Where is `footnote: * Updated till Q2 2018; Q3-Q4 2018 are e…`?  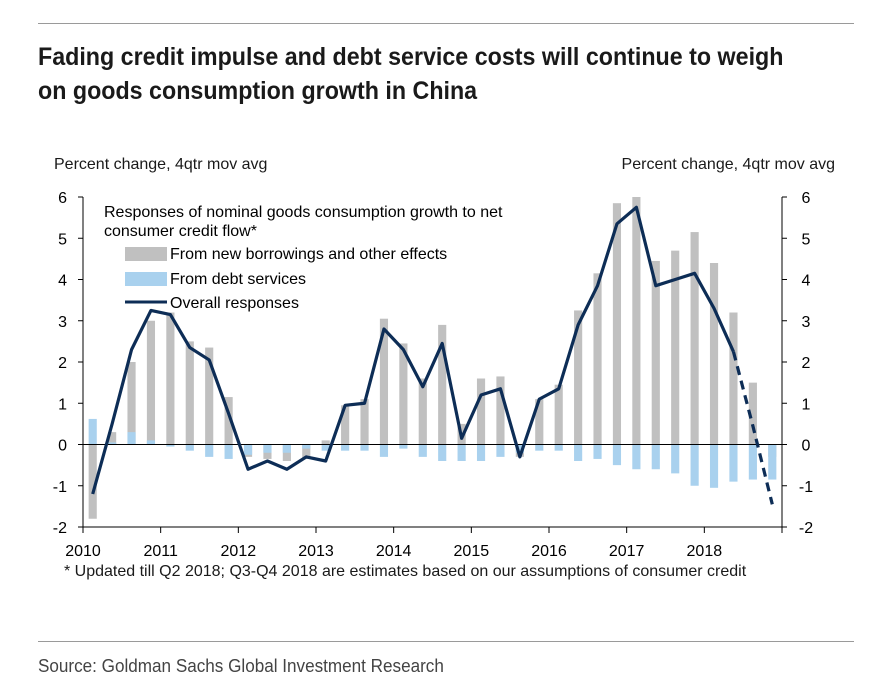
footnote: * Updated till Q2 2018; Q3-Q4 2018 are e… is located at coordinates (405, 571).